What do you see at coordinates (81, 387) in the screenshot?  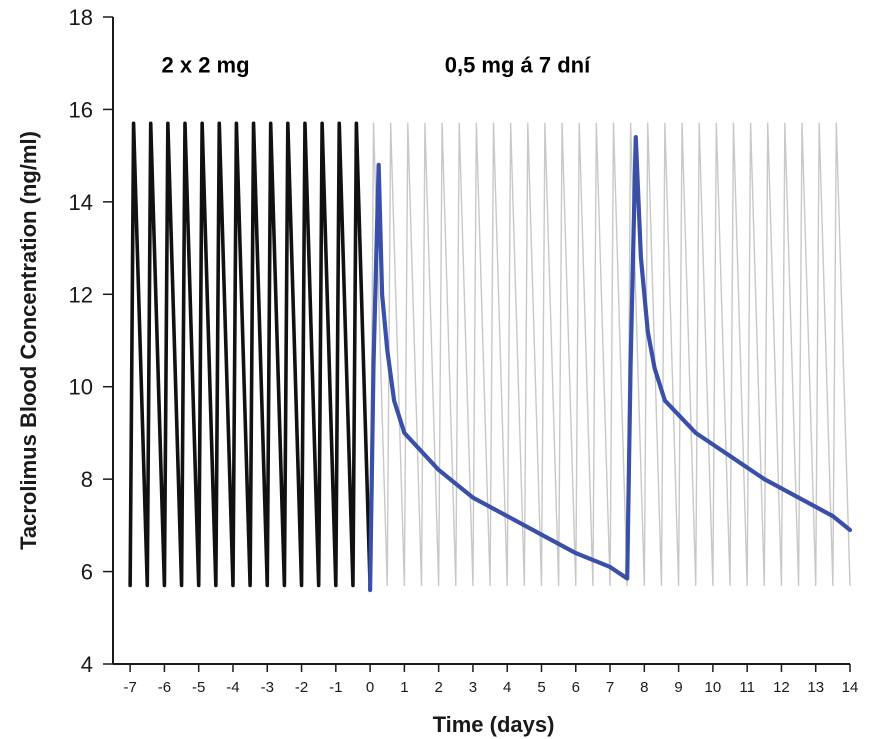 I see `y-tick-label-10: 10` at bounding box center [81, 387].